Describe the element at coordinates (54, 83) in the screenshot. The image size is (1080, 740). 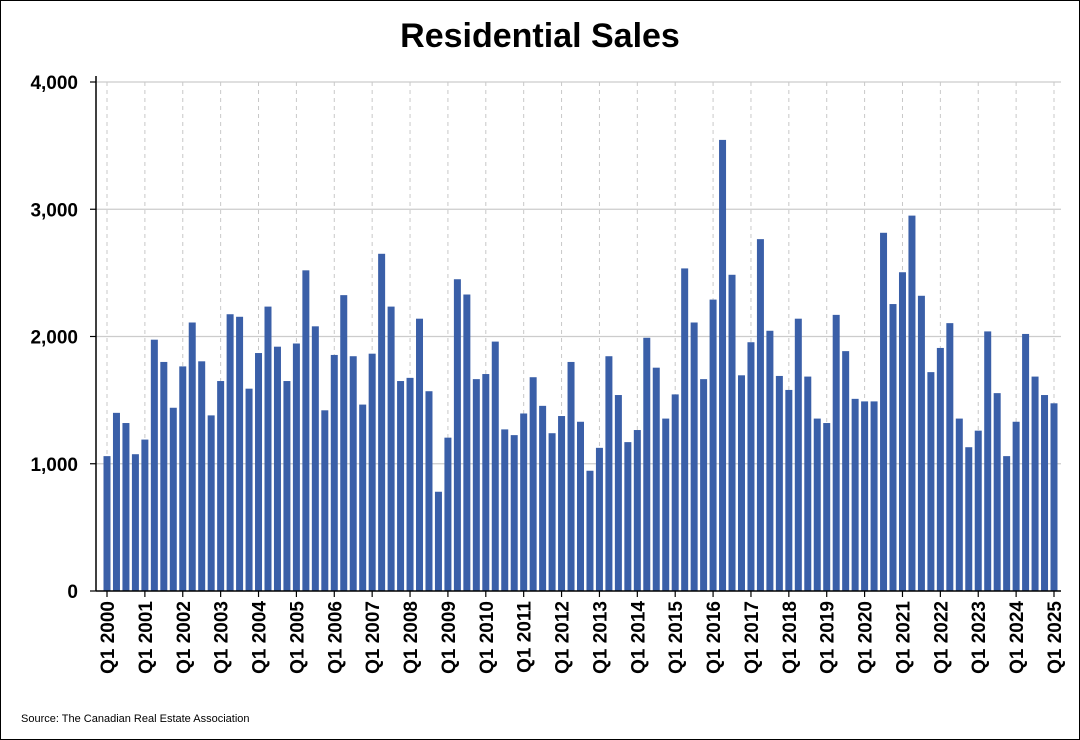
I see `y-tick-label: 4,000` at that location.